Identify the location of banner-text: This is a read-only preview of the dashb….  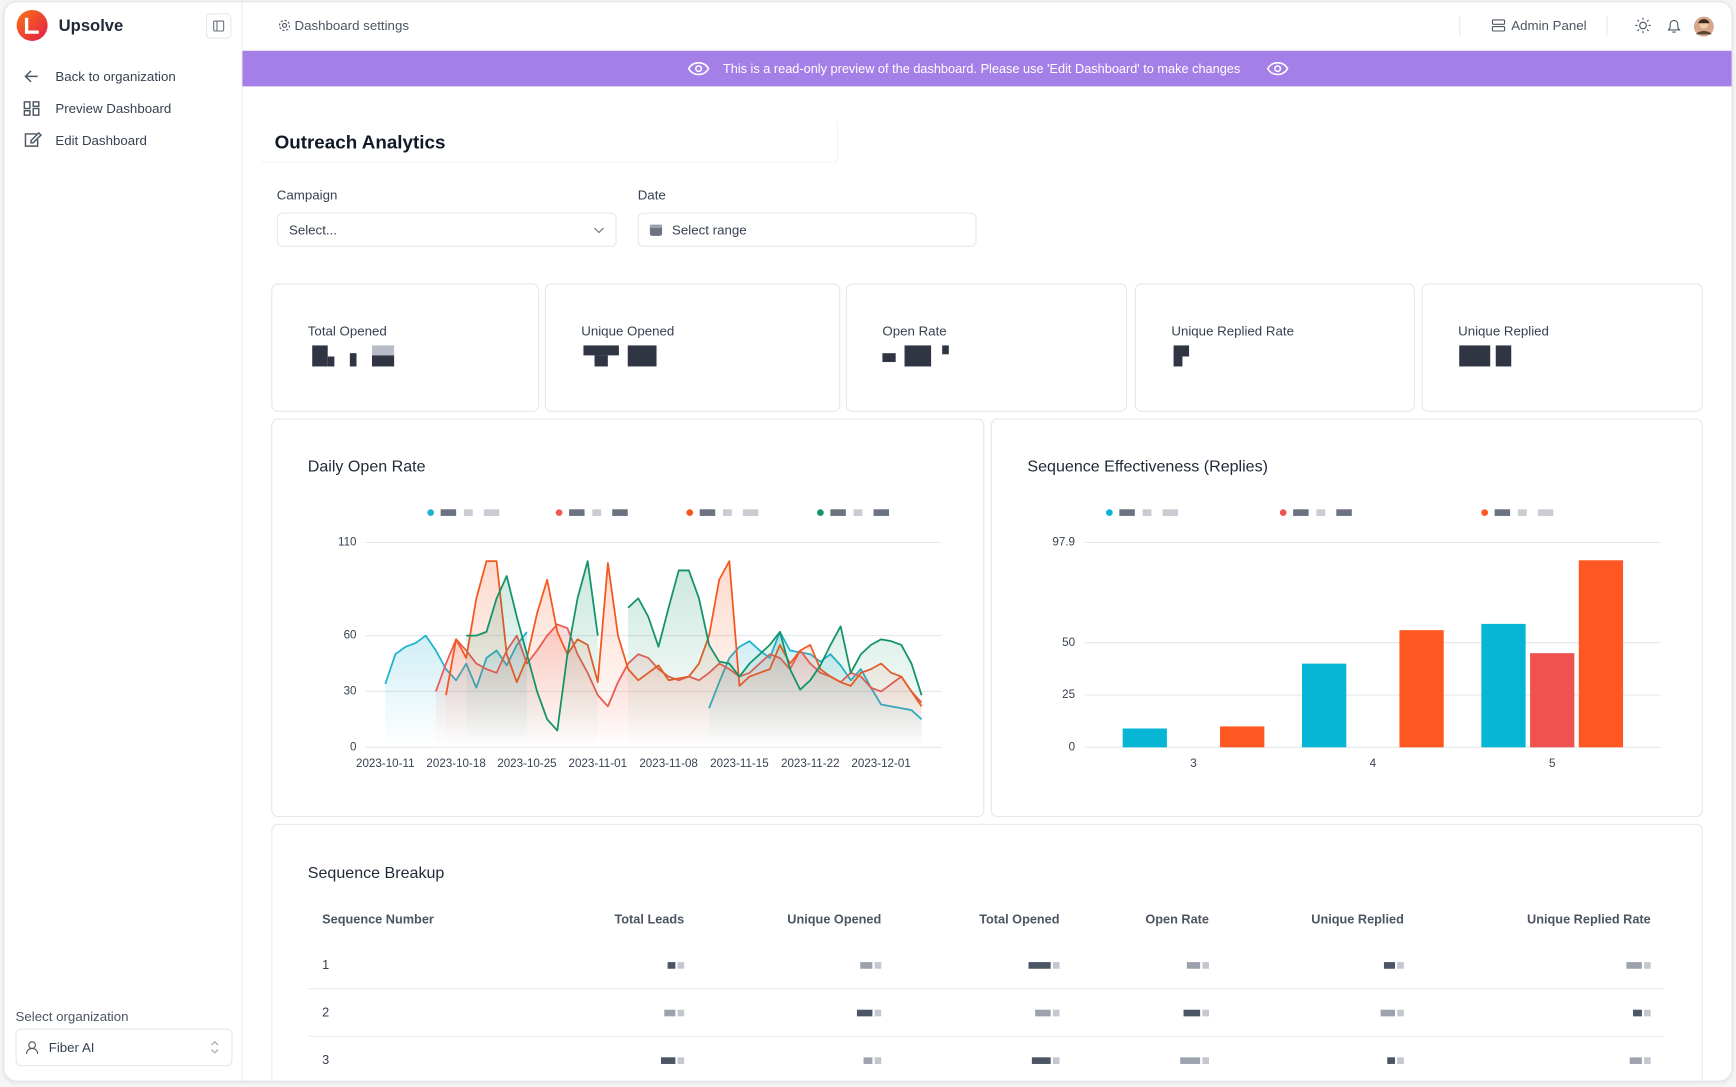
(981, 70).